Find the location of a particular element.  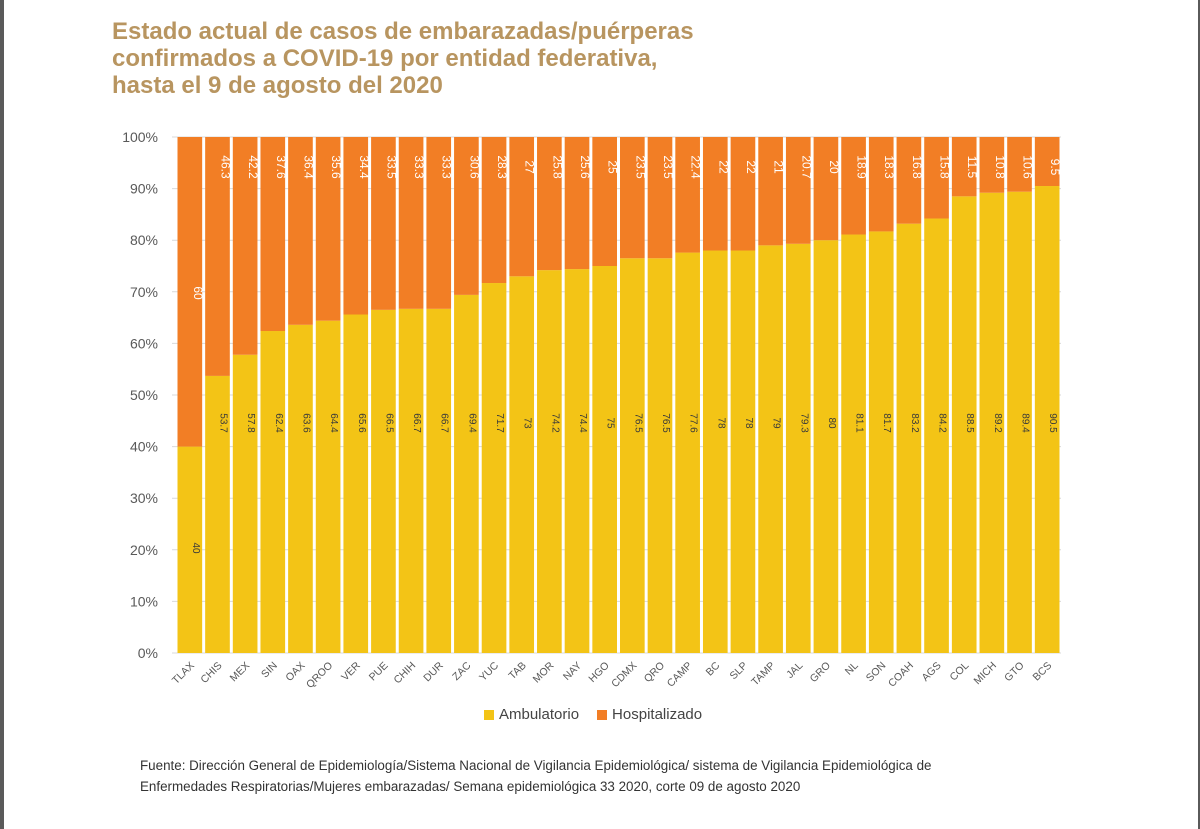

data-label-hospitalizado: 27 is located at coordinates (530, 167).